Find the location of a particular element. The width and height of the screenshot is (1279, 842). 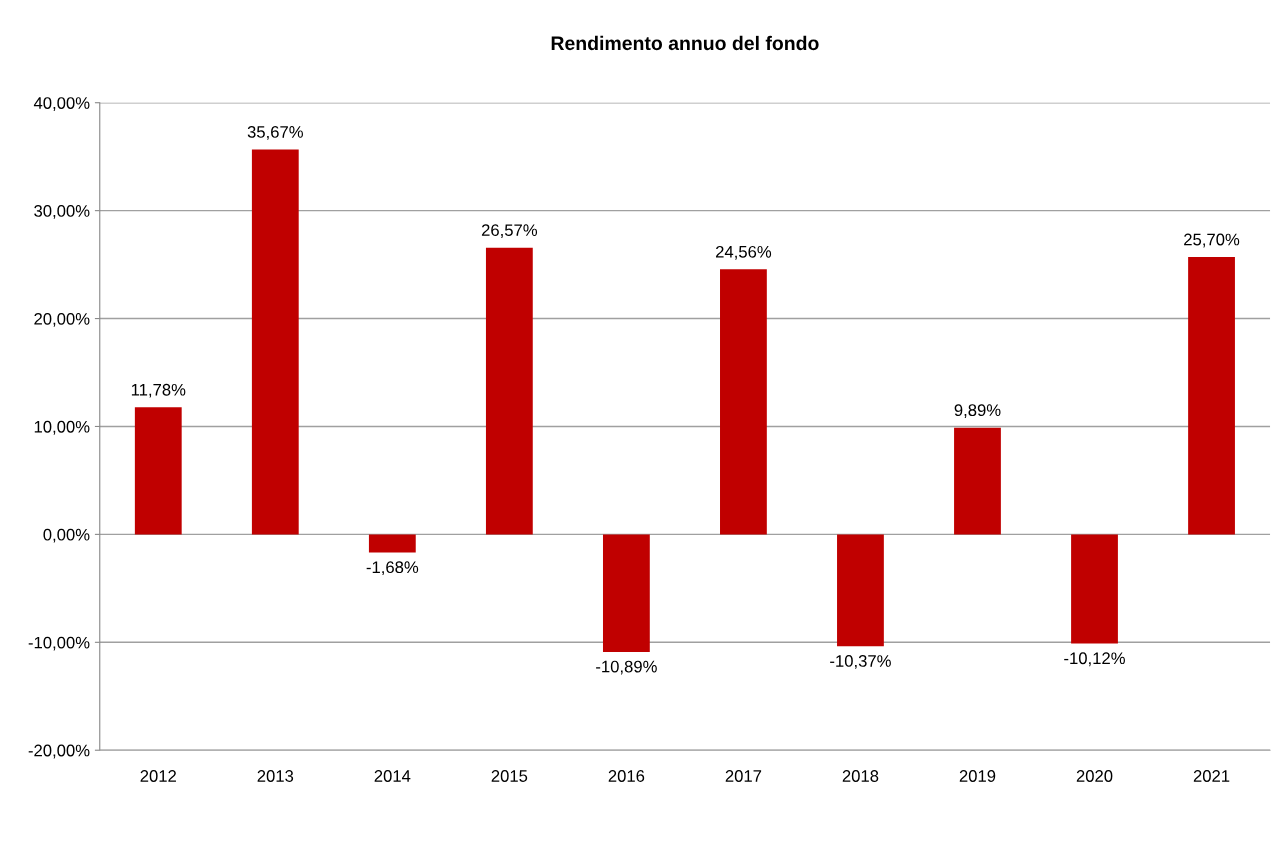

data-label: 9,89% is located at coordinates (977, 411).